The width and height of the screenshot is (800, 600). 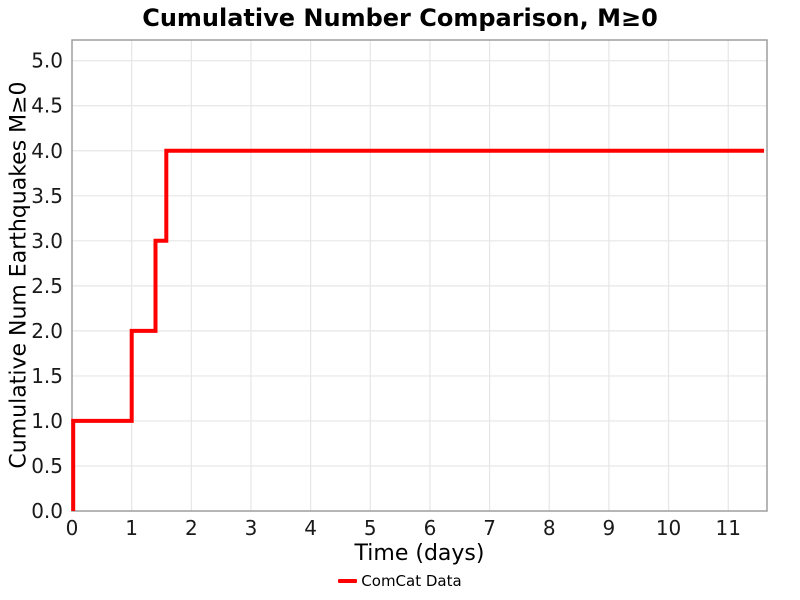 What do you see at coordinates (47, 331) in the screenshot?
I see `y-tick-label: 2.0` at bounding box center [47, 331].